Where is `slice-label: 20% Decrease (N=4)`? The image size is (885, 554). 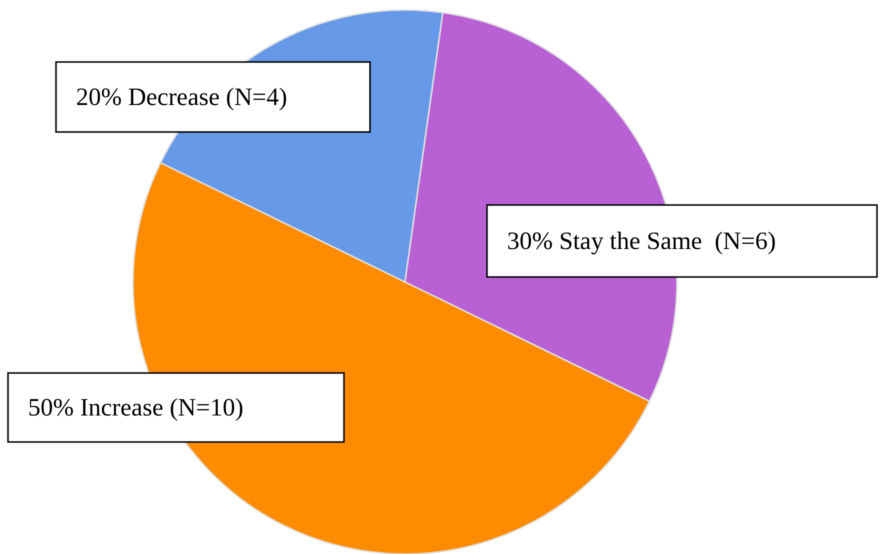 slice-label: 20% Decrease (N=4) is located at coordinates (182, 97).